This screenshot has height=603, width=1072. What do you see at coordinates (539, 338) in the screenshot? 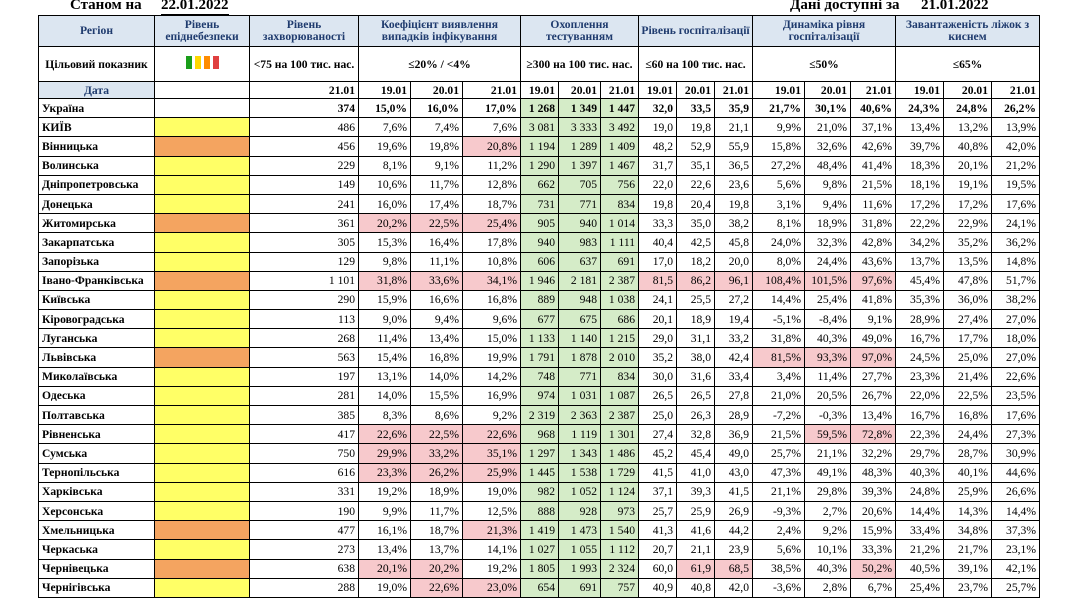
I see `testing-value: 1 133` at bounding box center [539, 338].